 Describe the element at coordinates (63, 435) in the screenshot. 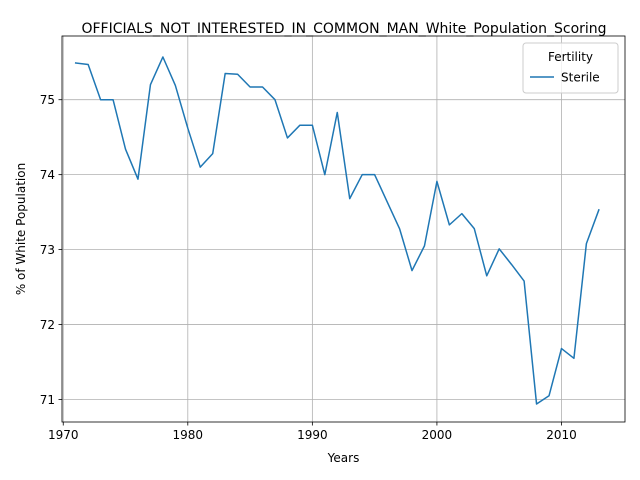

I see `x-tick-label: 1970` at that location.